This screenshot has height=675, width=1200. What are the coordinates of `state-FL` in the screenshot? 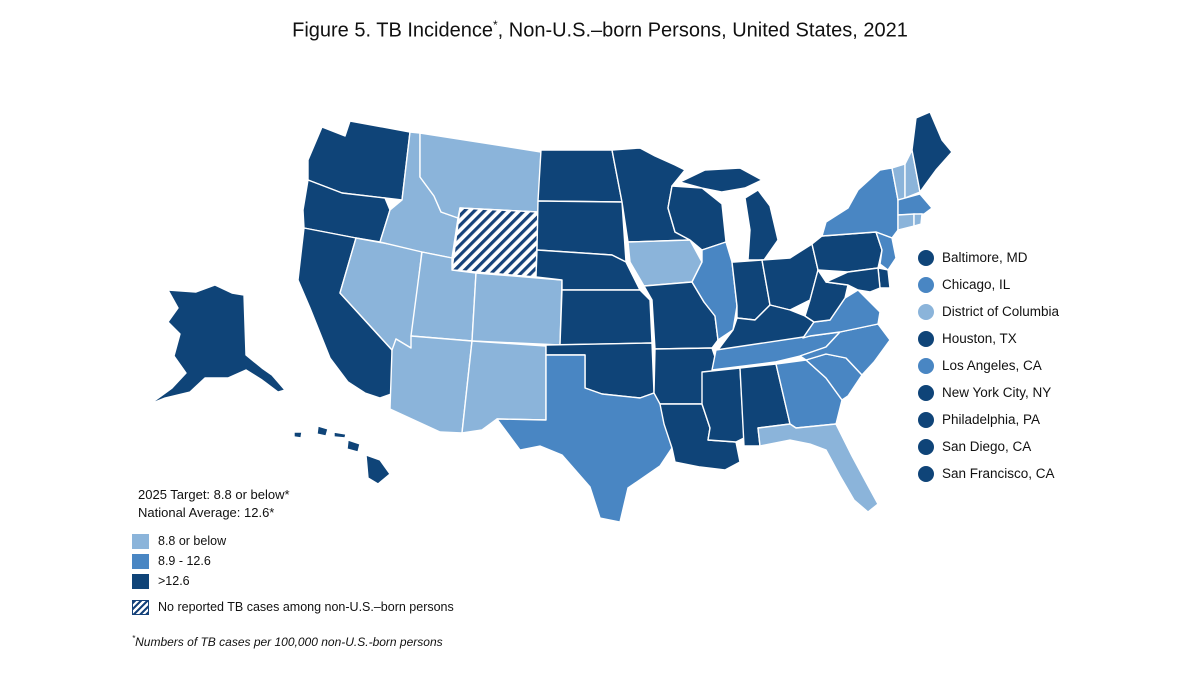 It's located at (818, 468).